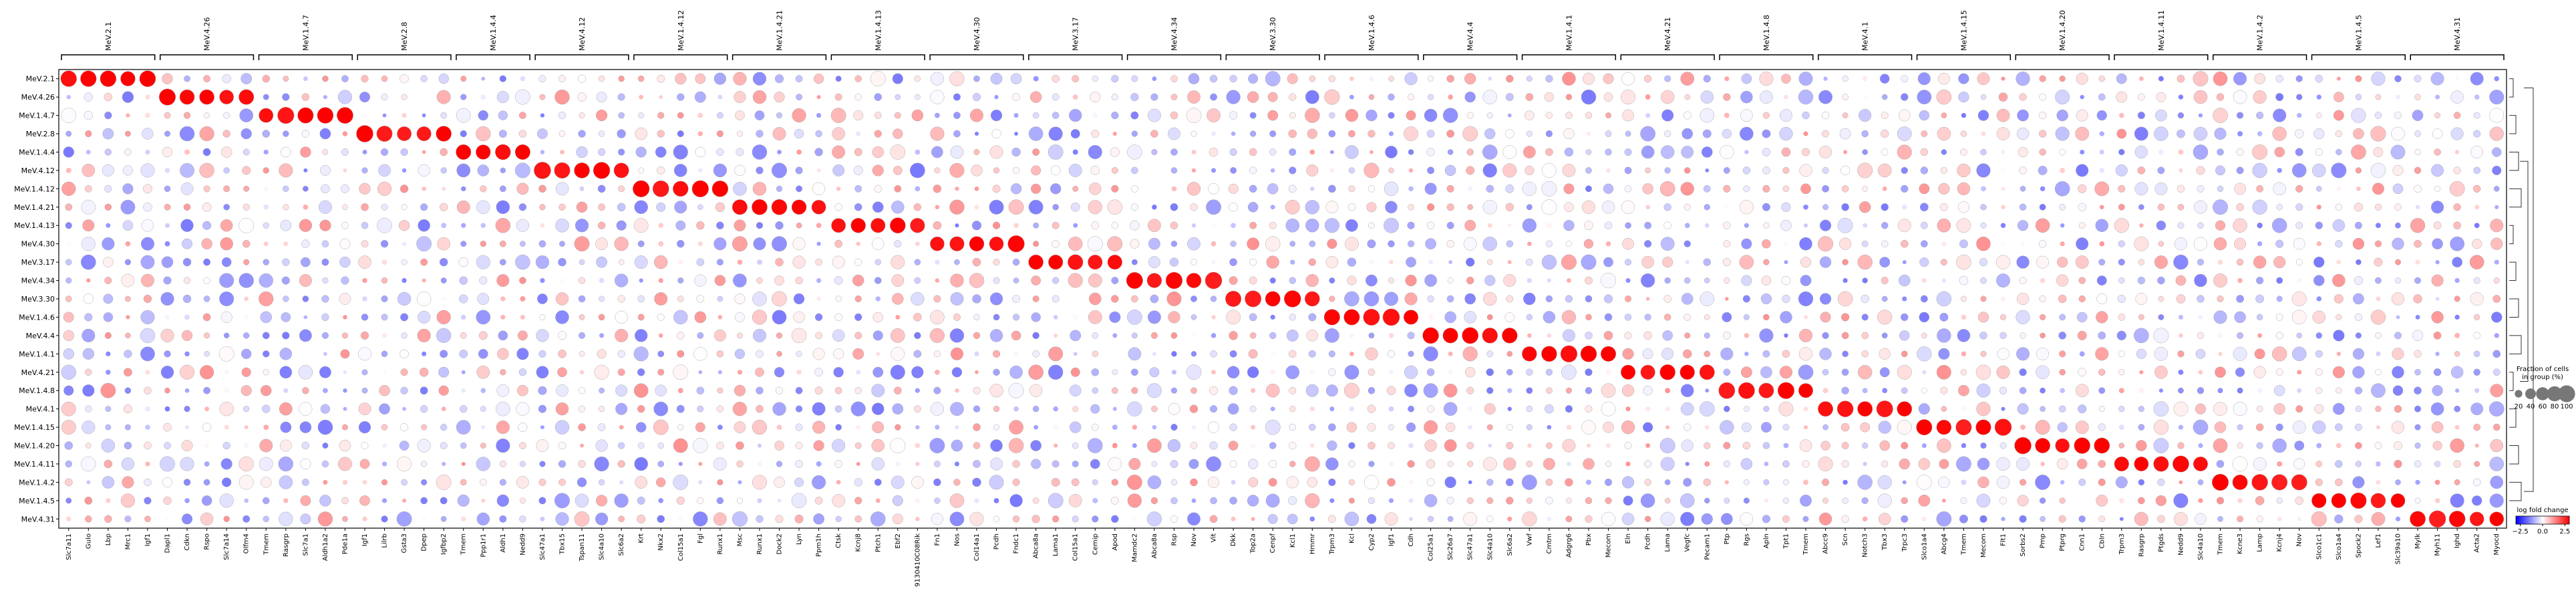  What do you see at coordinates (37, 482) in the screenshot?
I see `group-label: MeV.1.4.2` at bounding box center [37, 482].